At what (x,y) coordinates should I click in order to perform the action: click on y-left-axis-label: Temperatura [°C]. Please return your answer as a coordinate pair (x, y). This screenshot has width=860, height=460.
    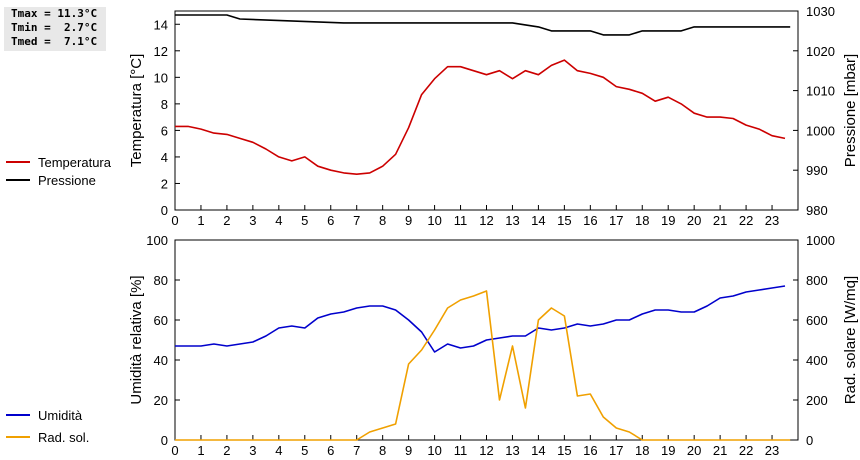
    Looking at the image, I should click on (136, 111).